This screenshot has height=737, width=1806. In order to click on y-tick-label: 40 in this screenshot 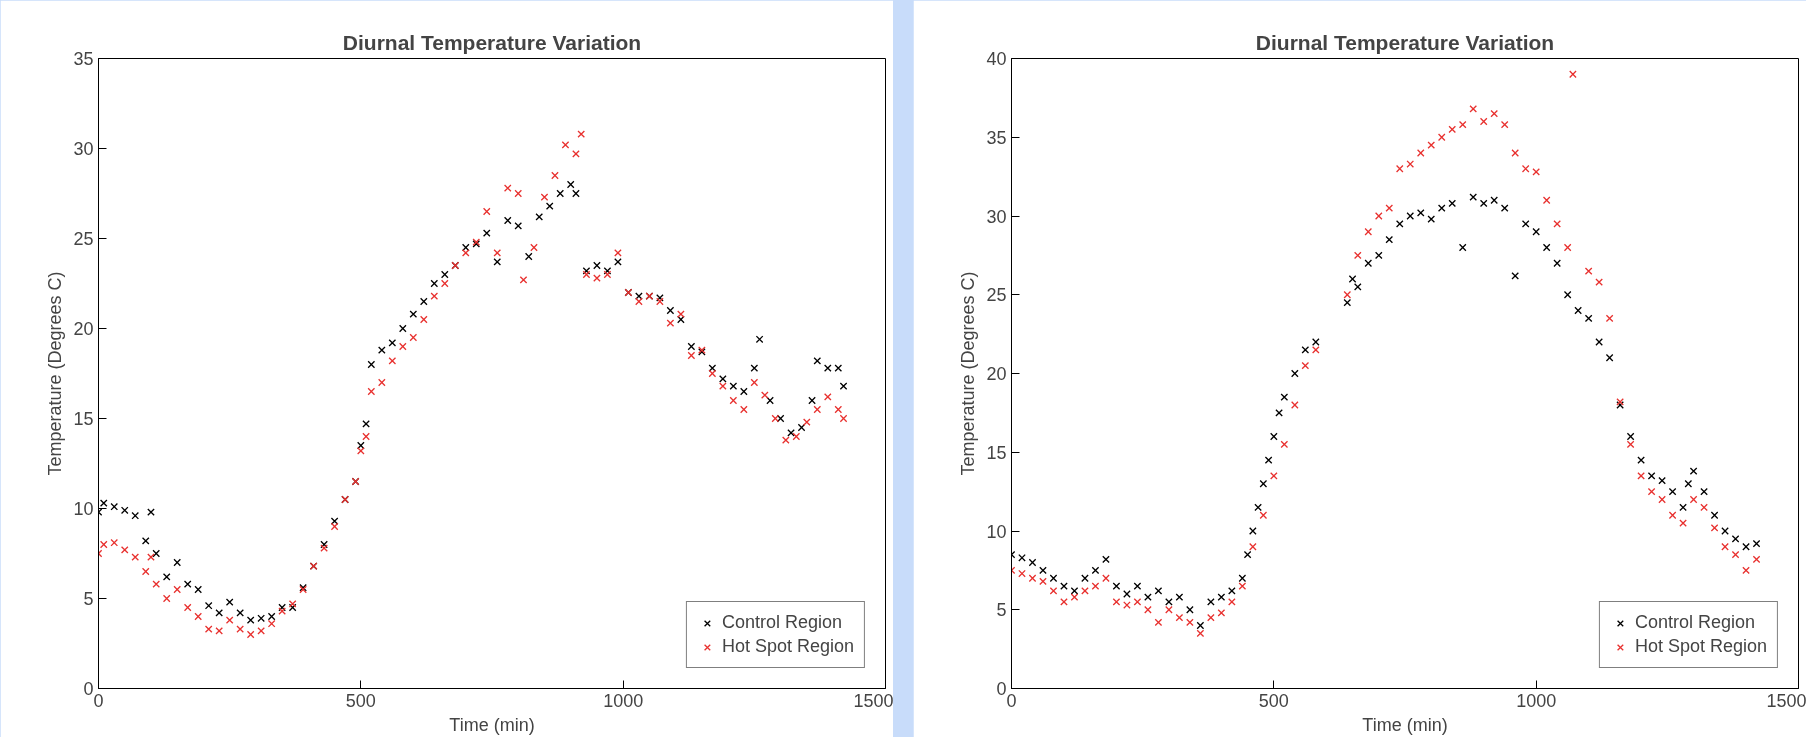, I will do `click(996, 59)`.